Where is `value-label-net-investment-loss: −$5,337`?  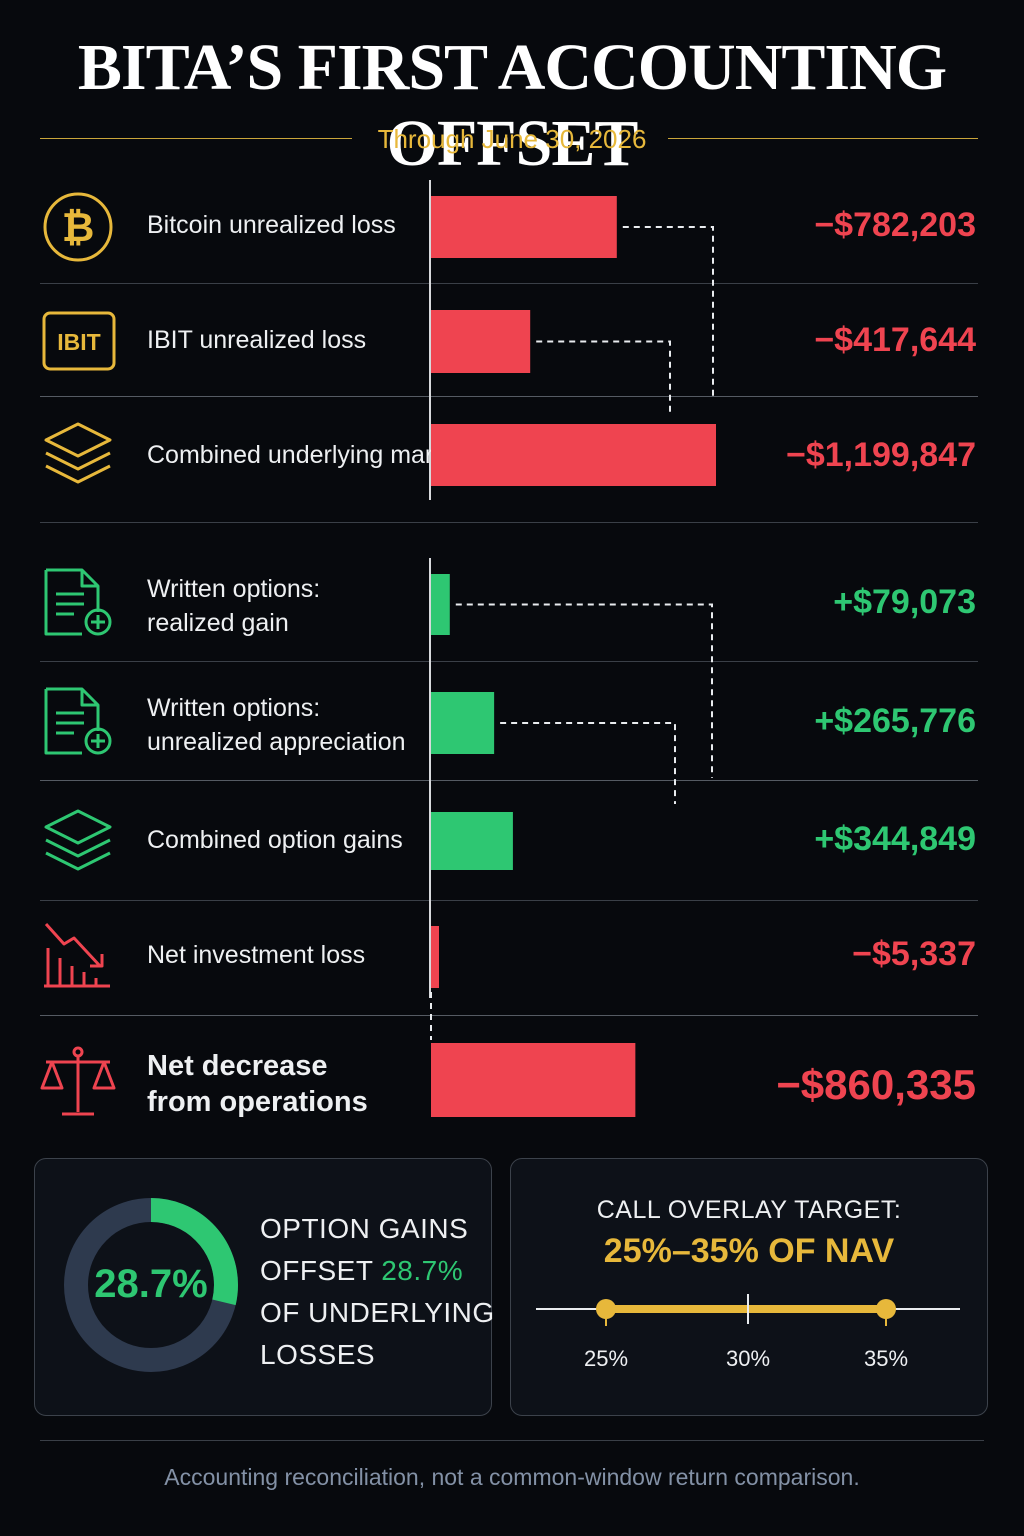 value-label-net-investment-loss: −$5,337 is located at coordinates (914, 954).